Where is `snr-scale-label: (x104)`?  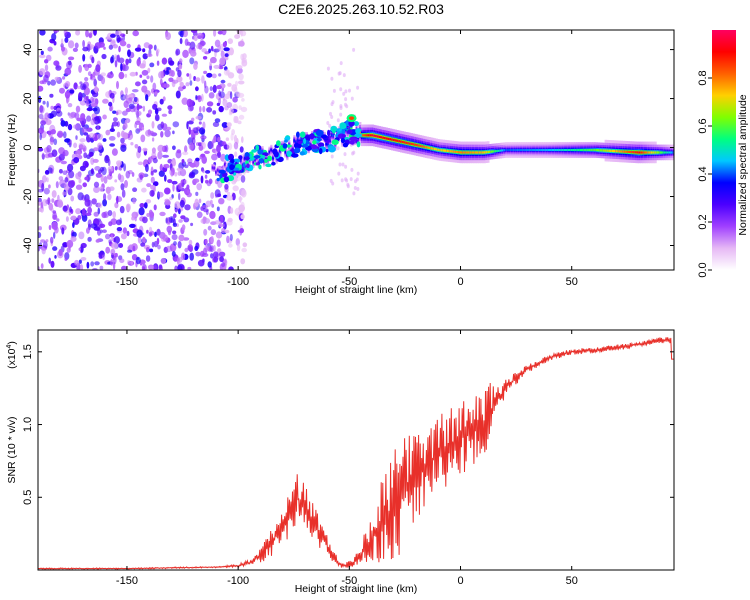 snr-scale-label: (x104) is located at coordinates (12, 355).